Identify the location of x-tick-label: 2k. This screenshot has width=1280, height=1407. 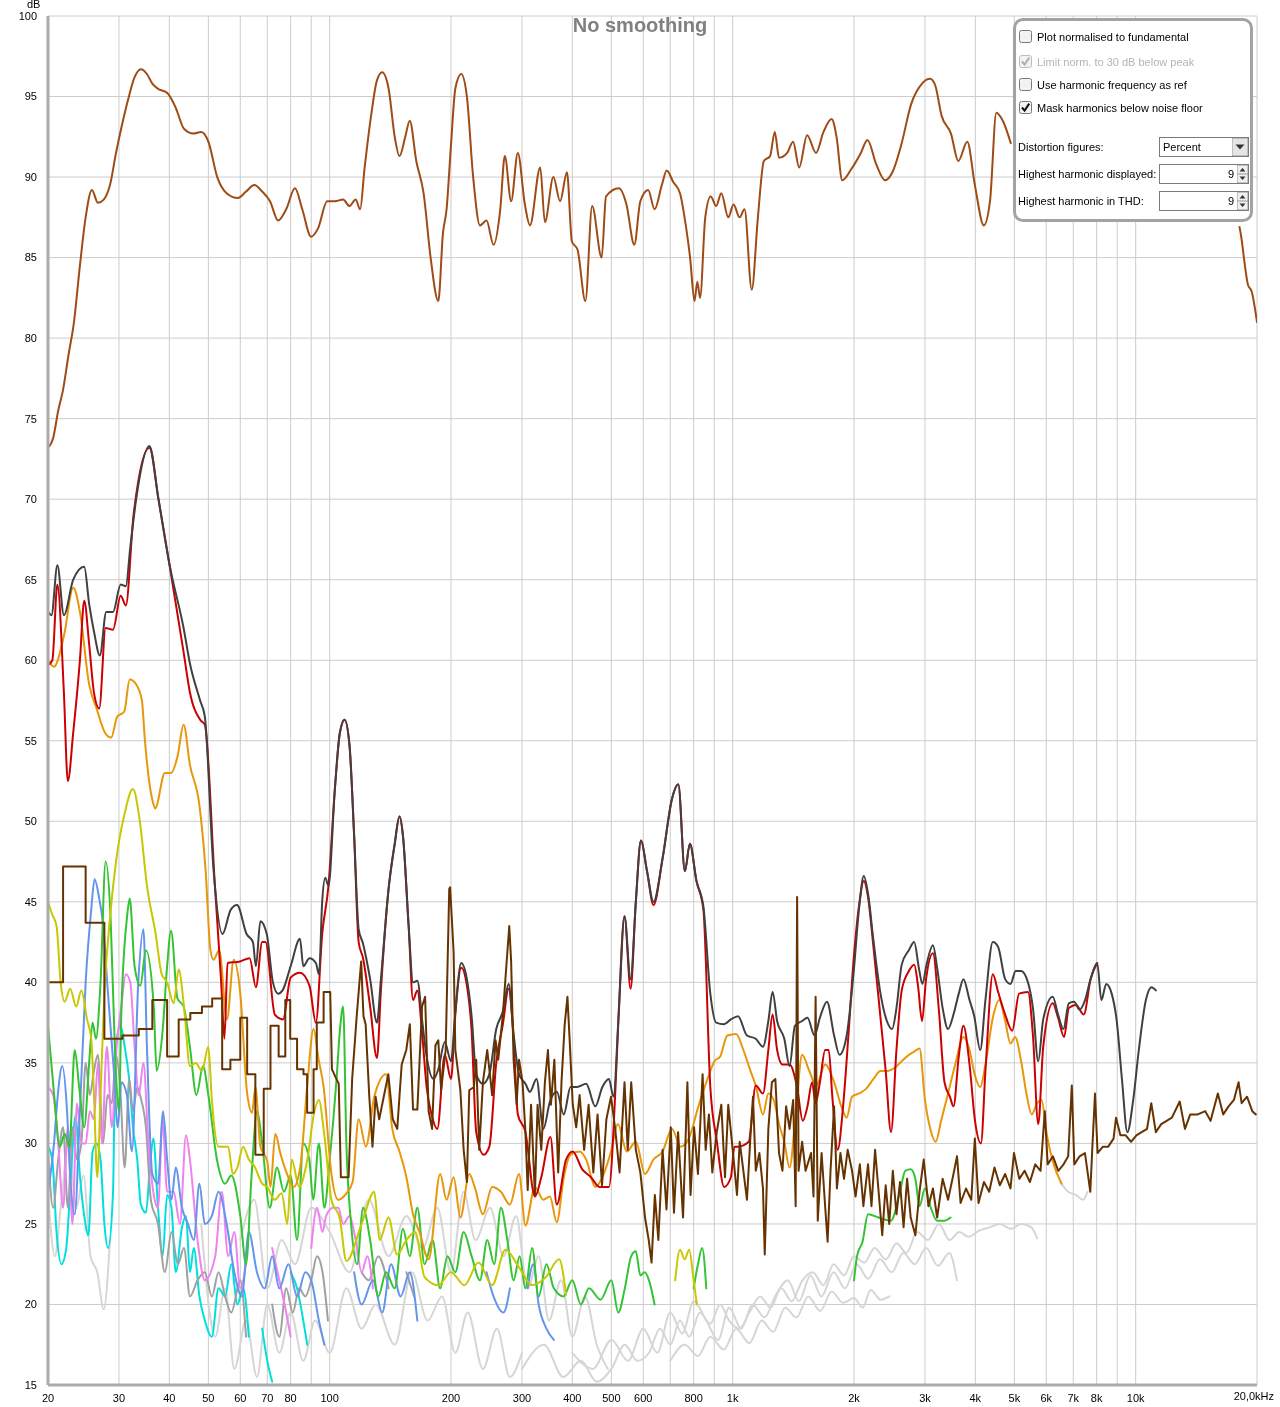
(854, 1397).